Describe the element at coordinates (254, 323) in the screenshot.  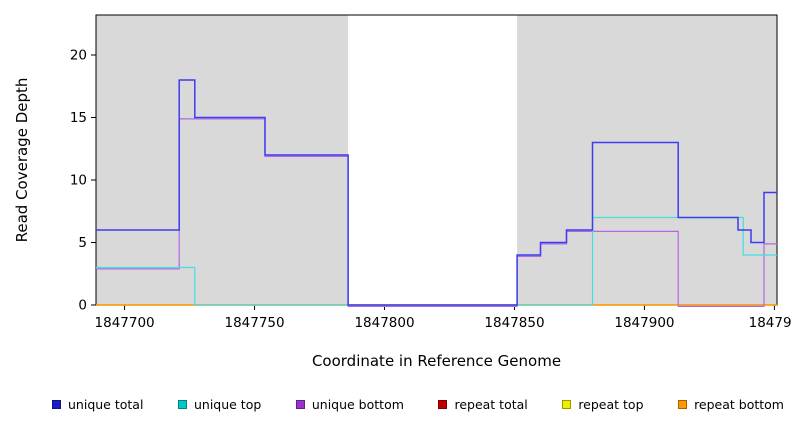
I see `x-tick-label: 1847750` at that location.